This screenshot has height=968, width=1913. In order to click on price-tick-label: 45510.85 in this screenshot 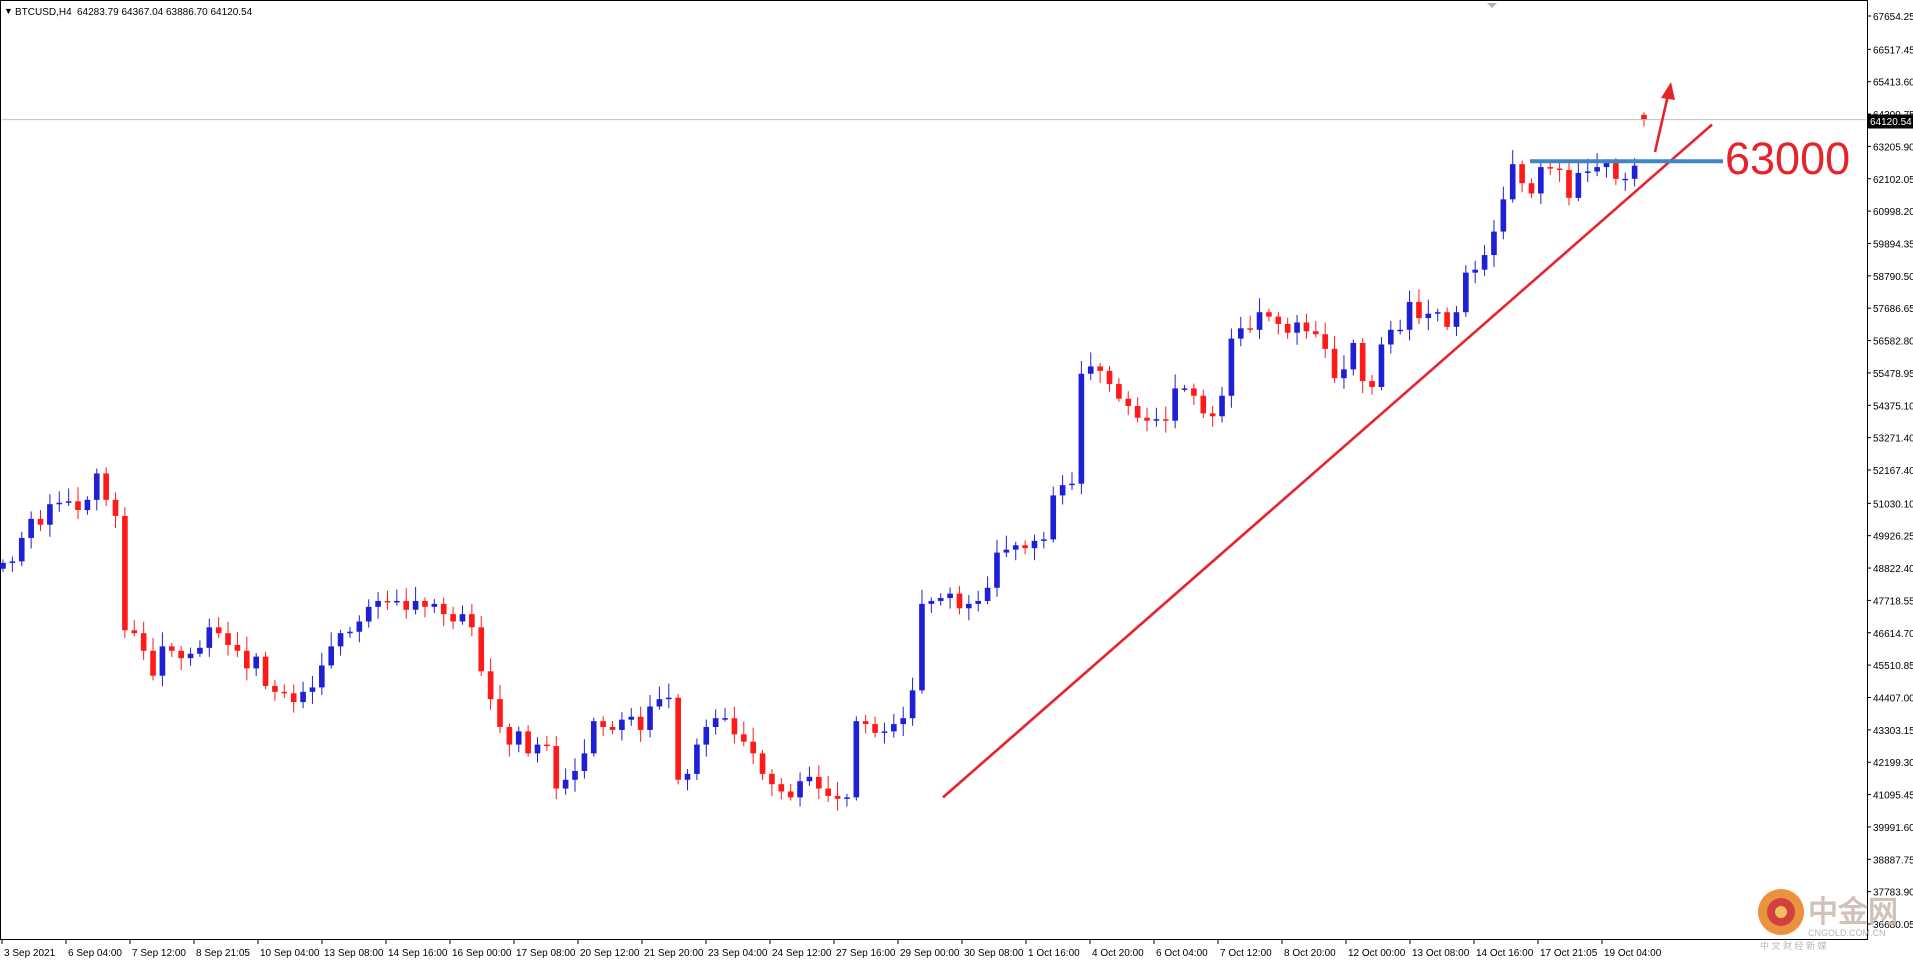, I will do `click(1893, 666)`.